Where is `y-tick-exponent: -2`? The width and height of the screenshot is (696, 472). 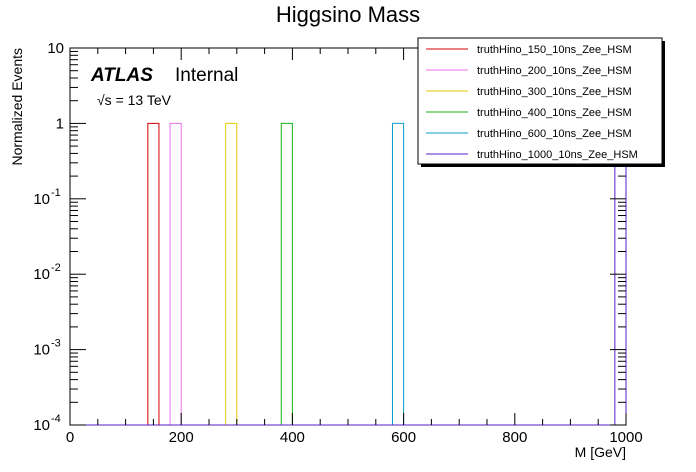
y-tick-exponent: -2 is located at coordinates (56, 268).